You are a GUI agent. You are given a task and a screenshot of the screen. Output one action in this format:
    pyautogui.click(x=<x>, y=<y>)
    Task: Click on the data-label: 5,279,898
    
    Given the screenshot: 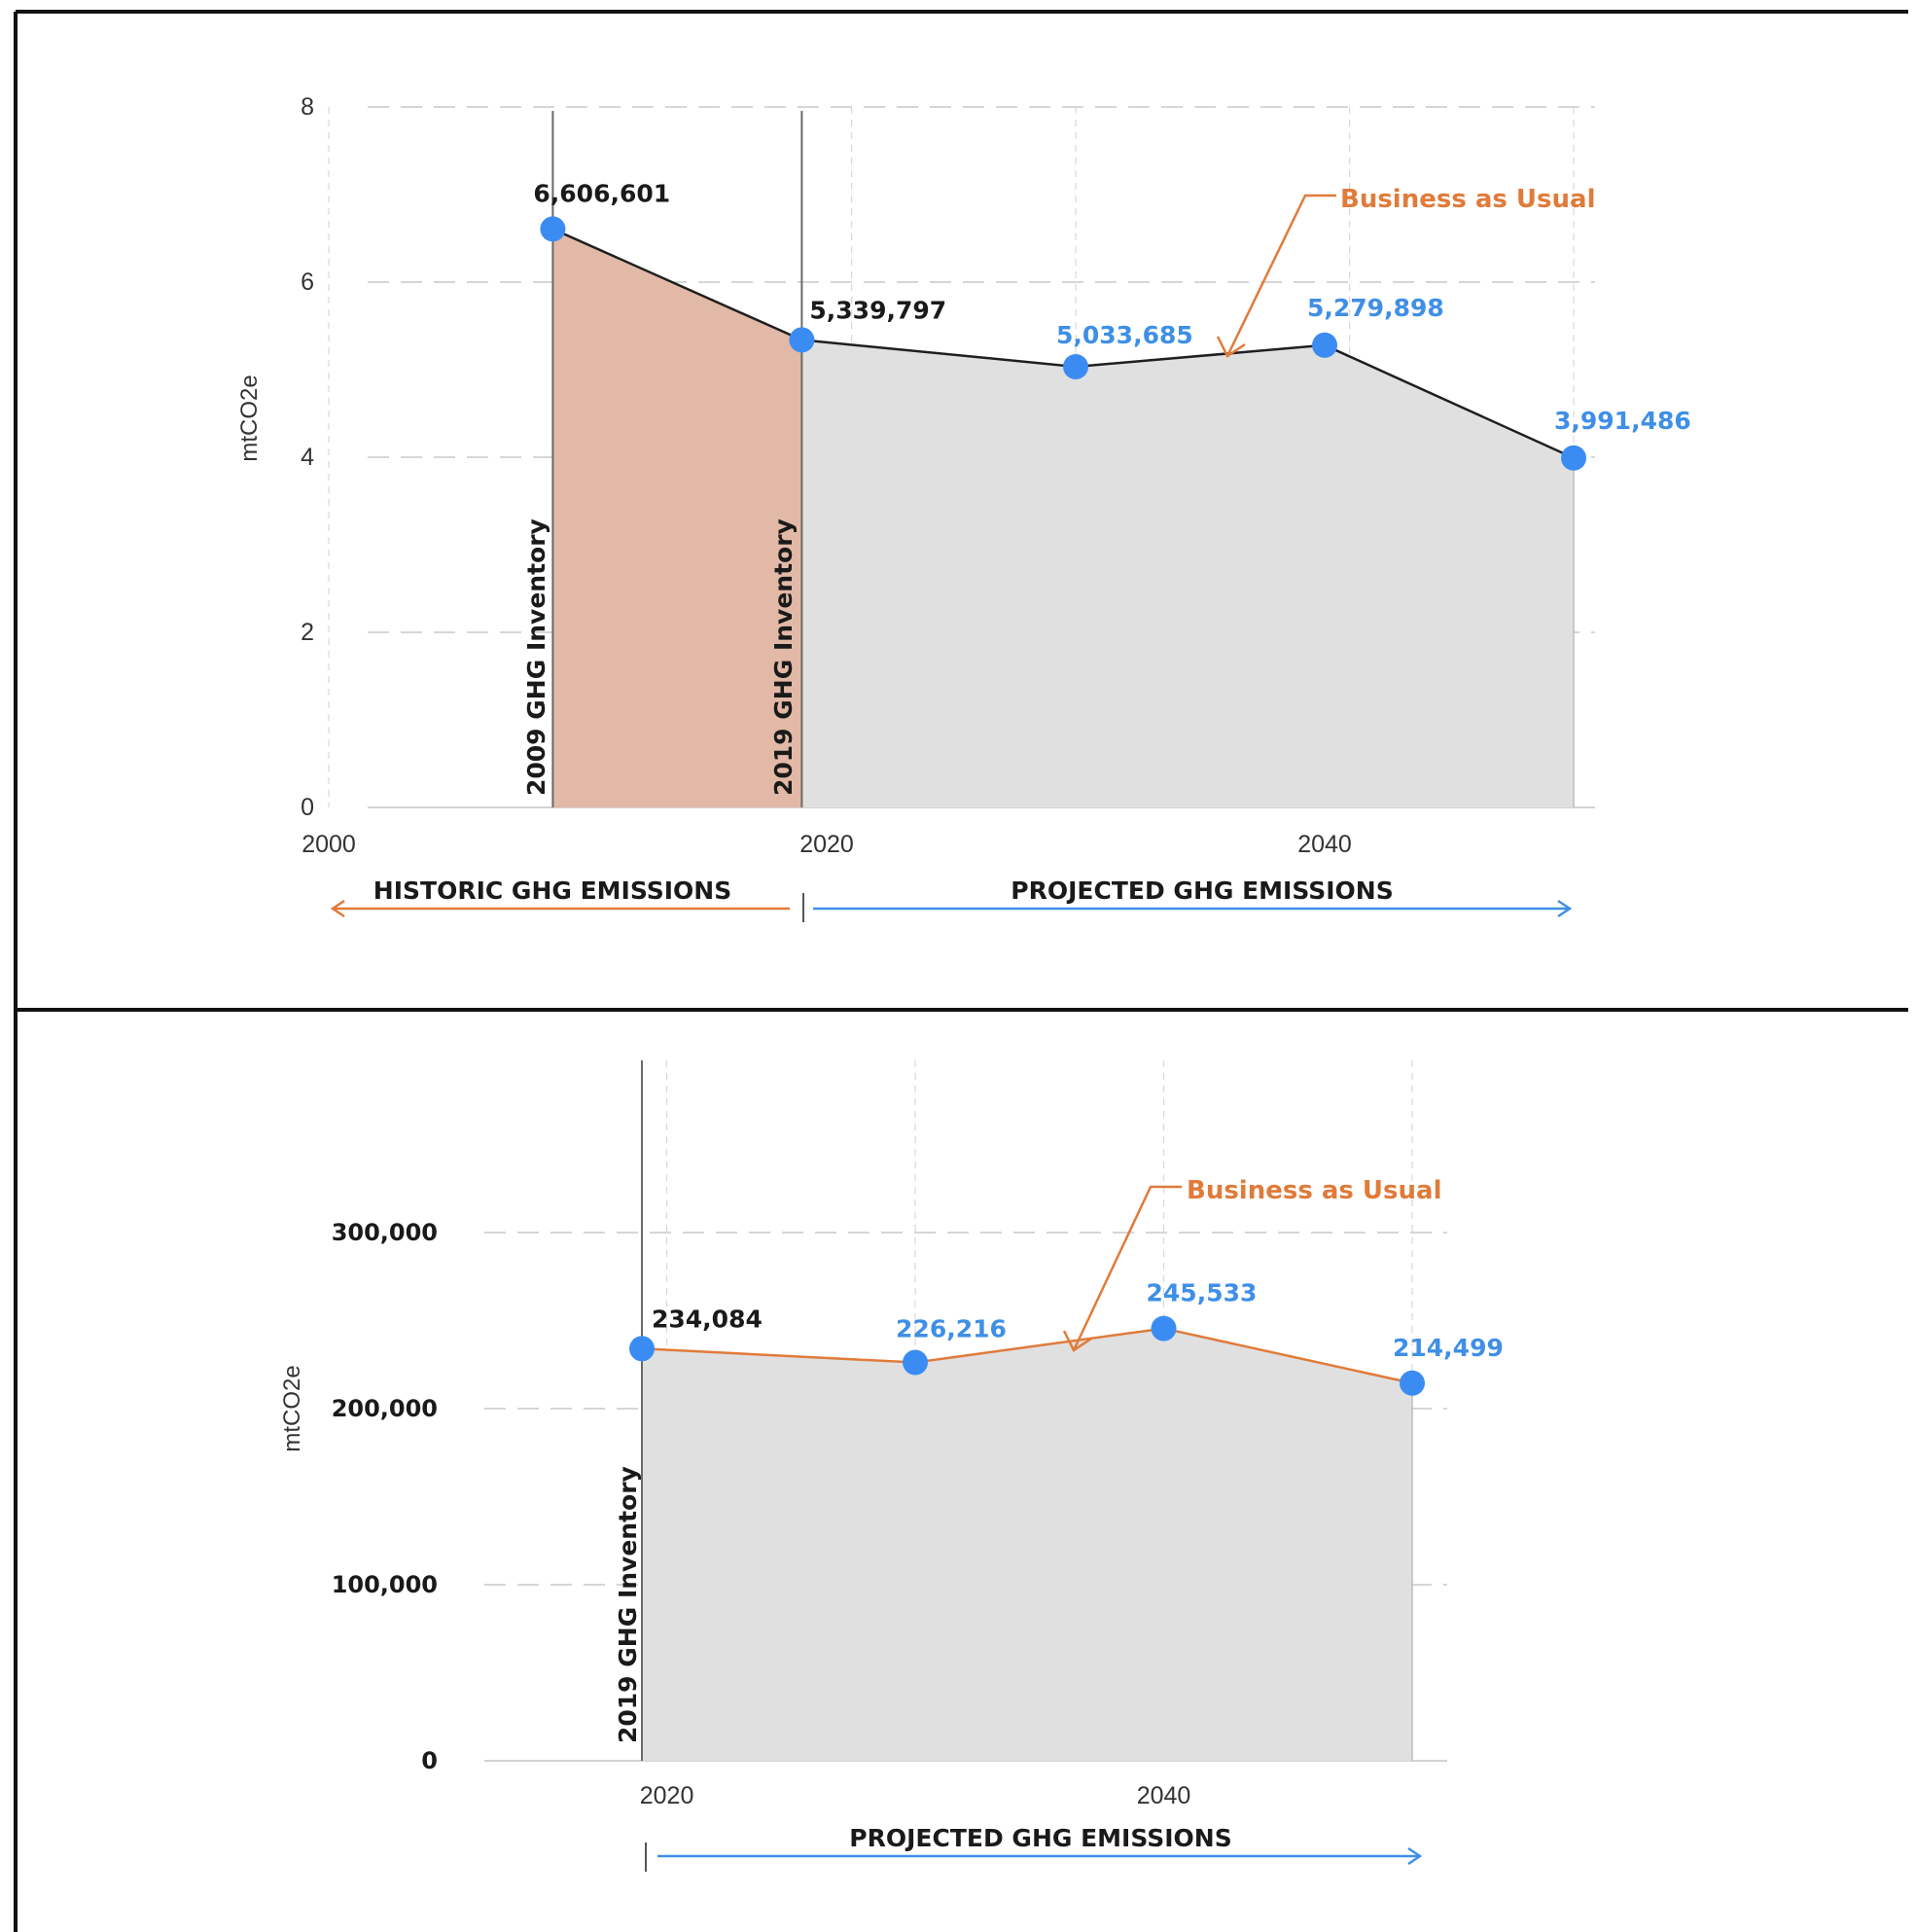 What is the action you would take?
    pyautogui.click(x=1375, y=308)
    